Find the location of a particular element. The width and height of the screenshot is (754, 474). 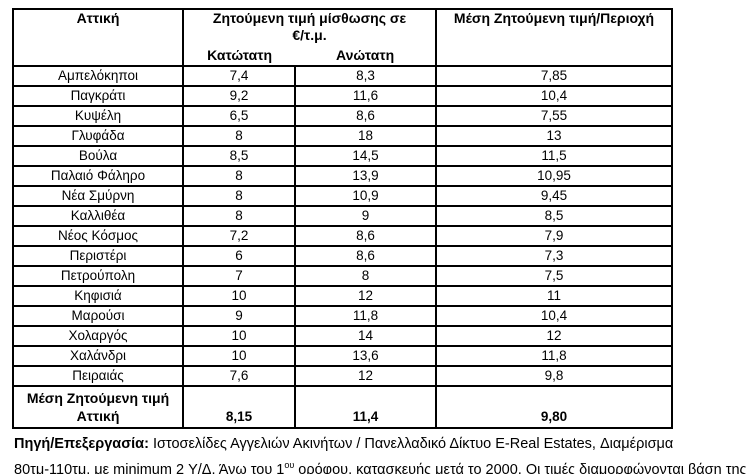

price-subheaders: Κατώτατη Ανώτατη is located at coordinates (309, 55).